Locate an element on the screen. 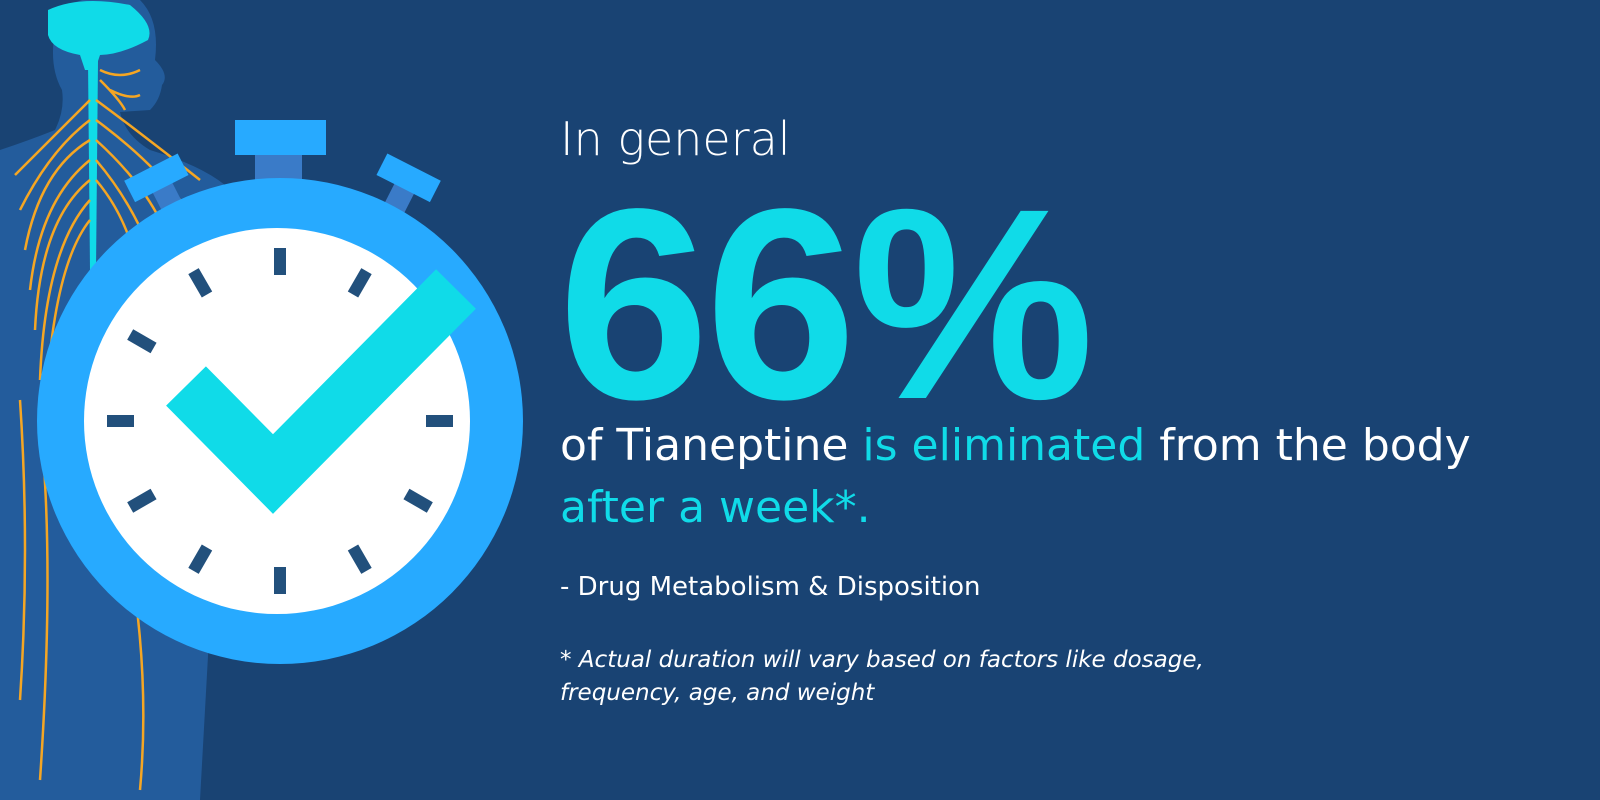 The height and width of the screenshot is (800, 1600). headline-highlight: is eliminated is located at coordinates (1004, 445).